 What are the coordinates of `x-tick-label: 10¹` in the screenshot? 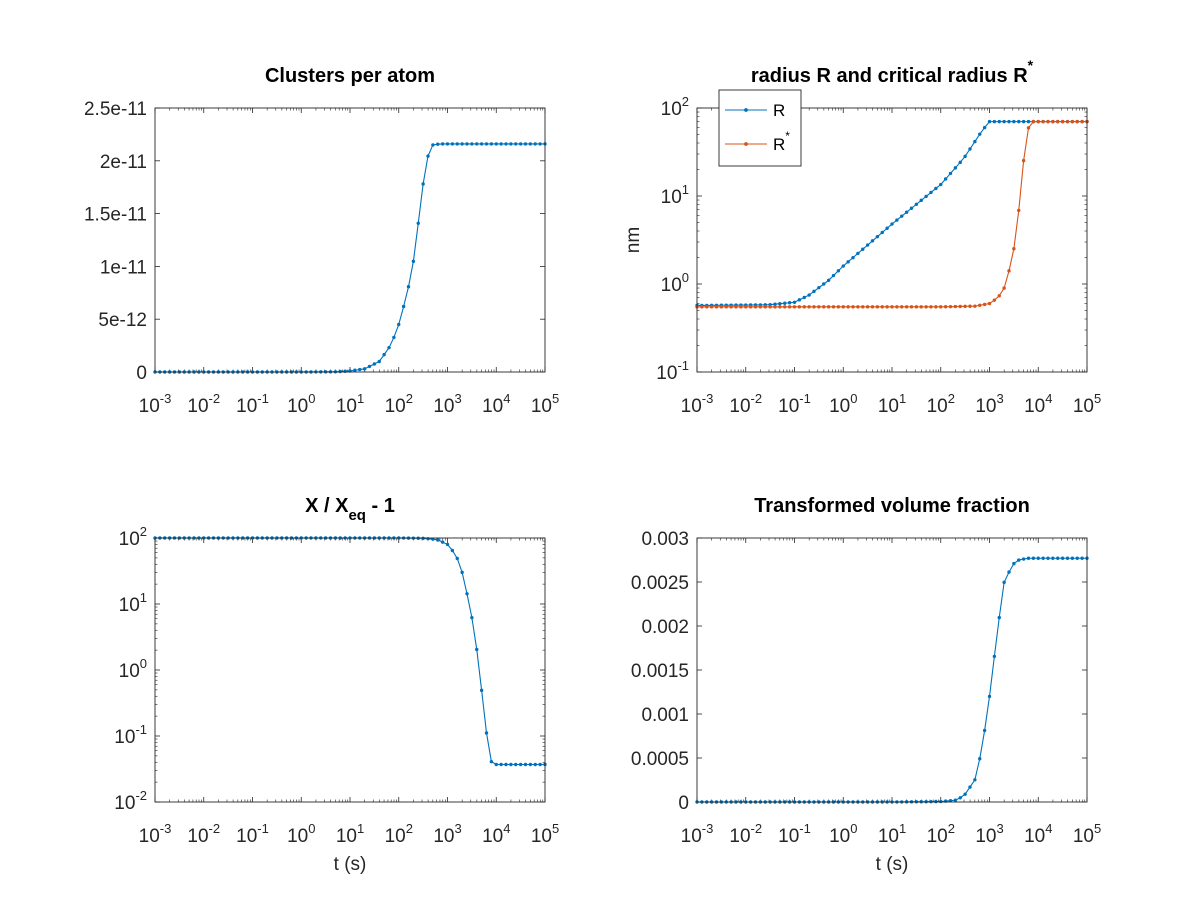 It's located at (350, 834).